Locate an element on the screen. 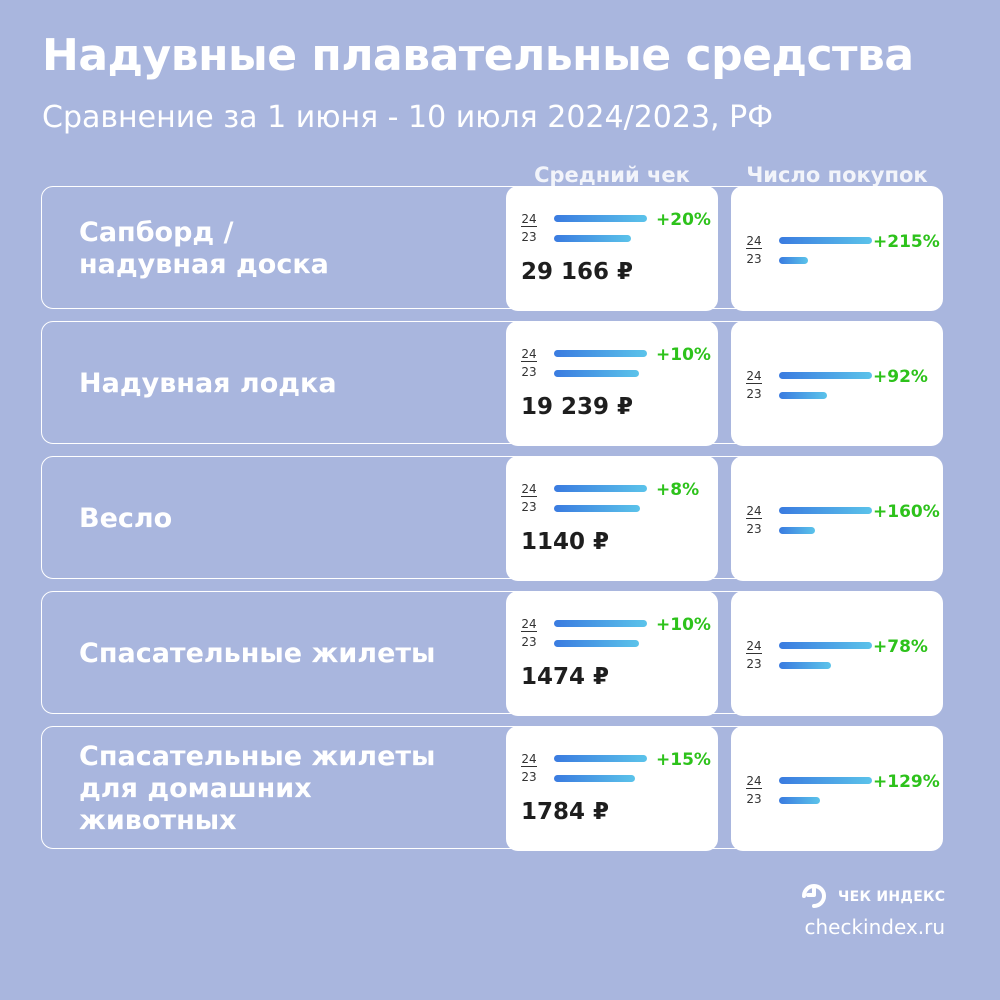  avg-check-card: 24 23 +10% 1474 ₽ is located at coordinates (612, 653).